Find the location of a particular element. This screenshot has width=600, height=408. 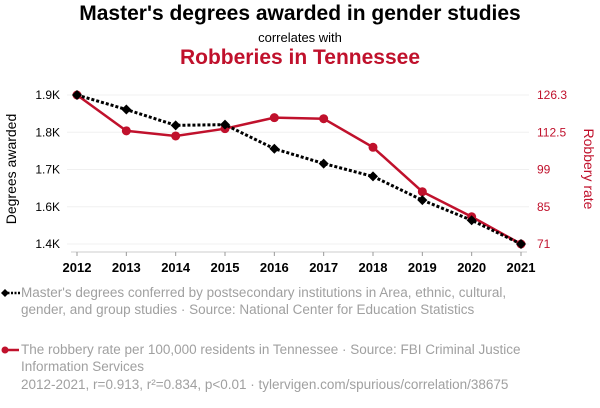

y-tick-label: 1.7K is located at coordinates (47, 170).